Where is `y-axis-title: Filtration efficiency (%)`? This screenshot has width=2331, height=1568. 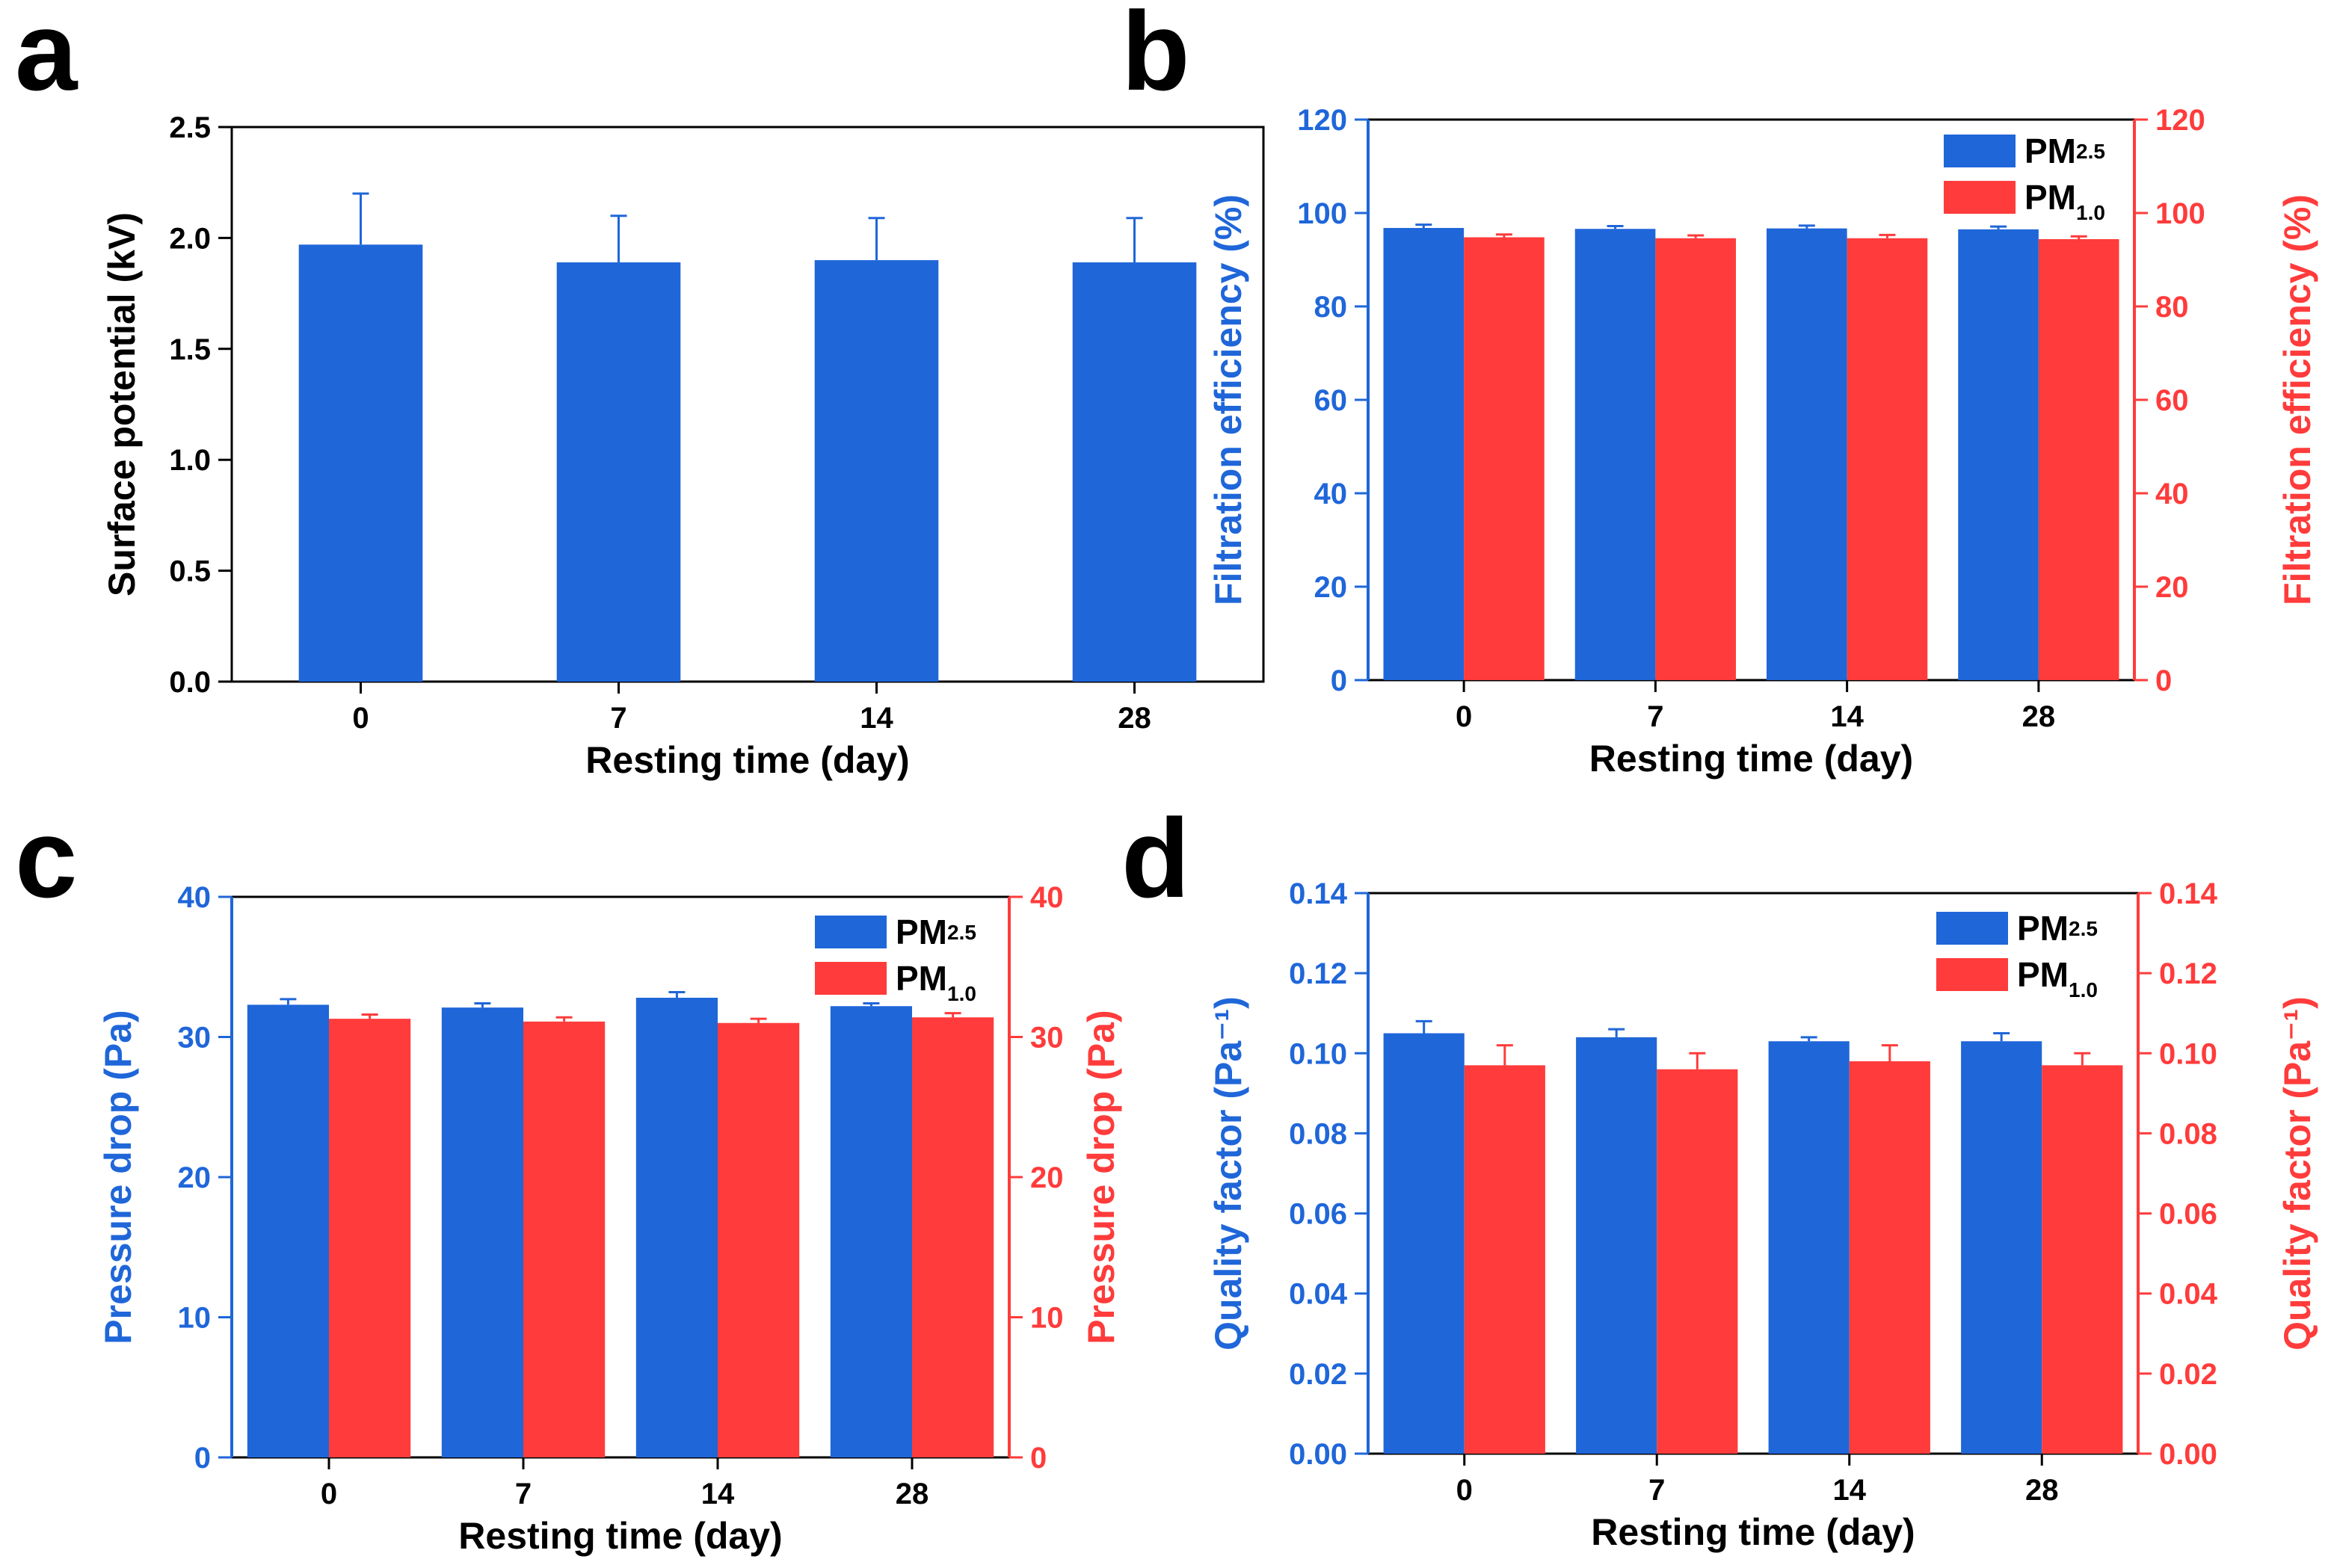 y-axis-title: Filtration efficiency (%) is located at coordinates (1228, 399).